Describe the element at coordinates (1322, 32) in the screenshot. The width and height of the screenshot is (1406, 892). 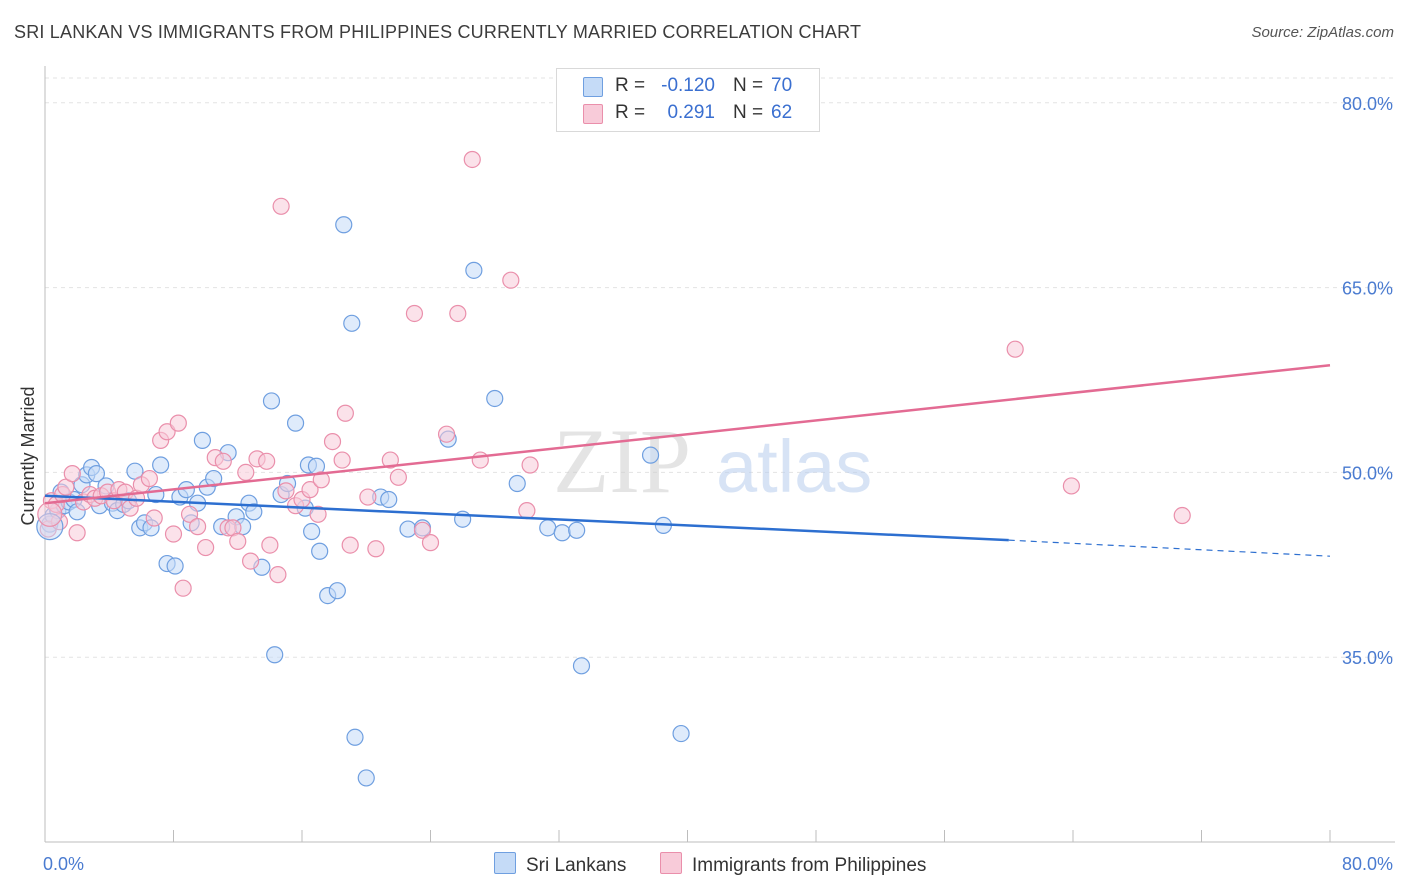
I see `source-label: Source: ZipAtlas.com` at that location.